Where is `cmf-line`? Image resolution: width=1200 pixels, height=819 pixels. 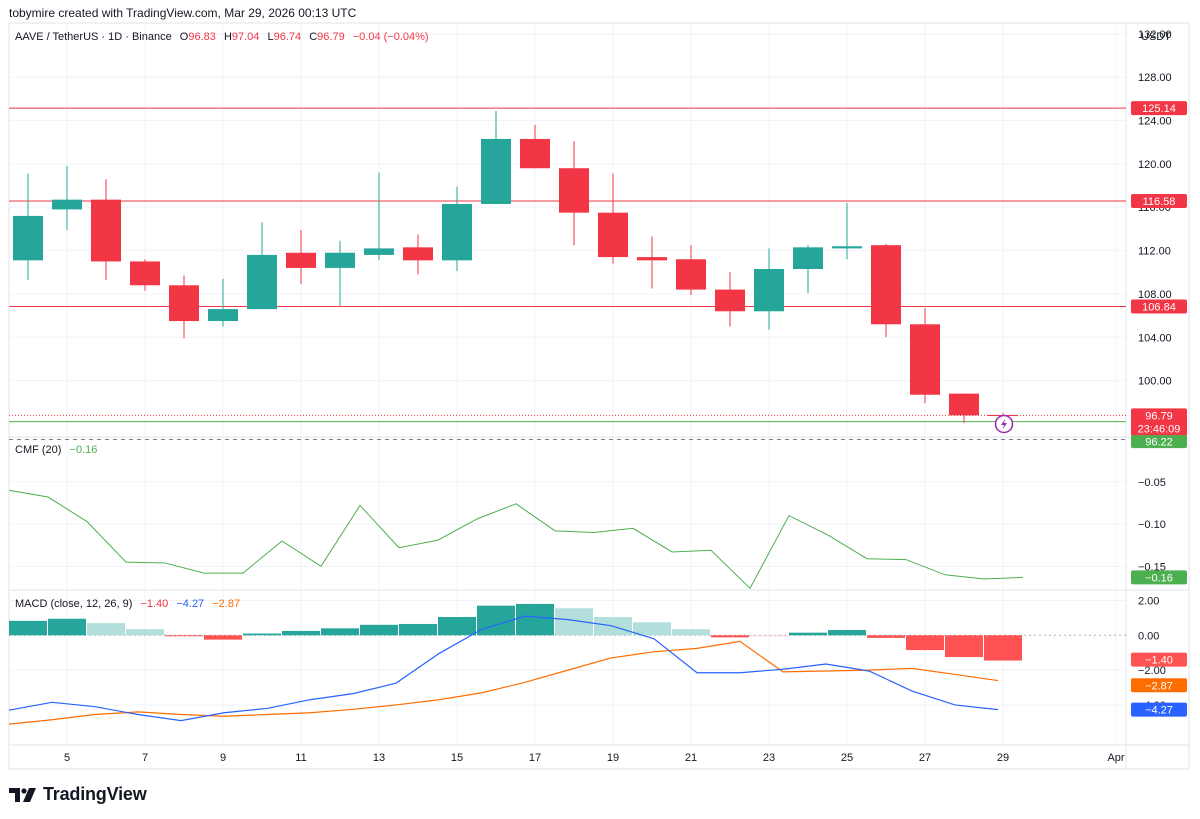
cmf-line is located at coordinates (516, 539).